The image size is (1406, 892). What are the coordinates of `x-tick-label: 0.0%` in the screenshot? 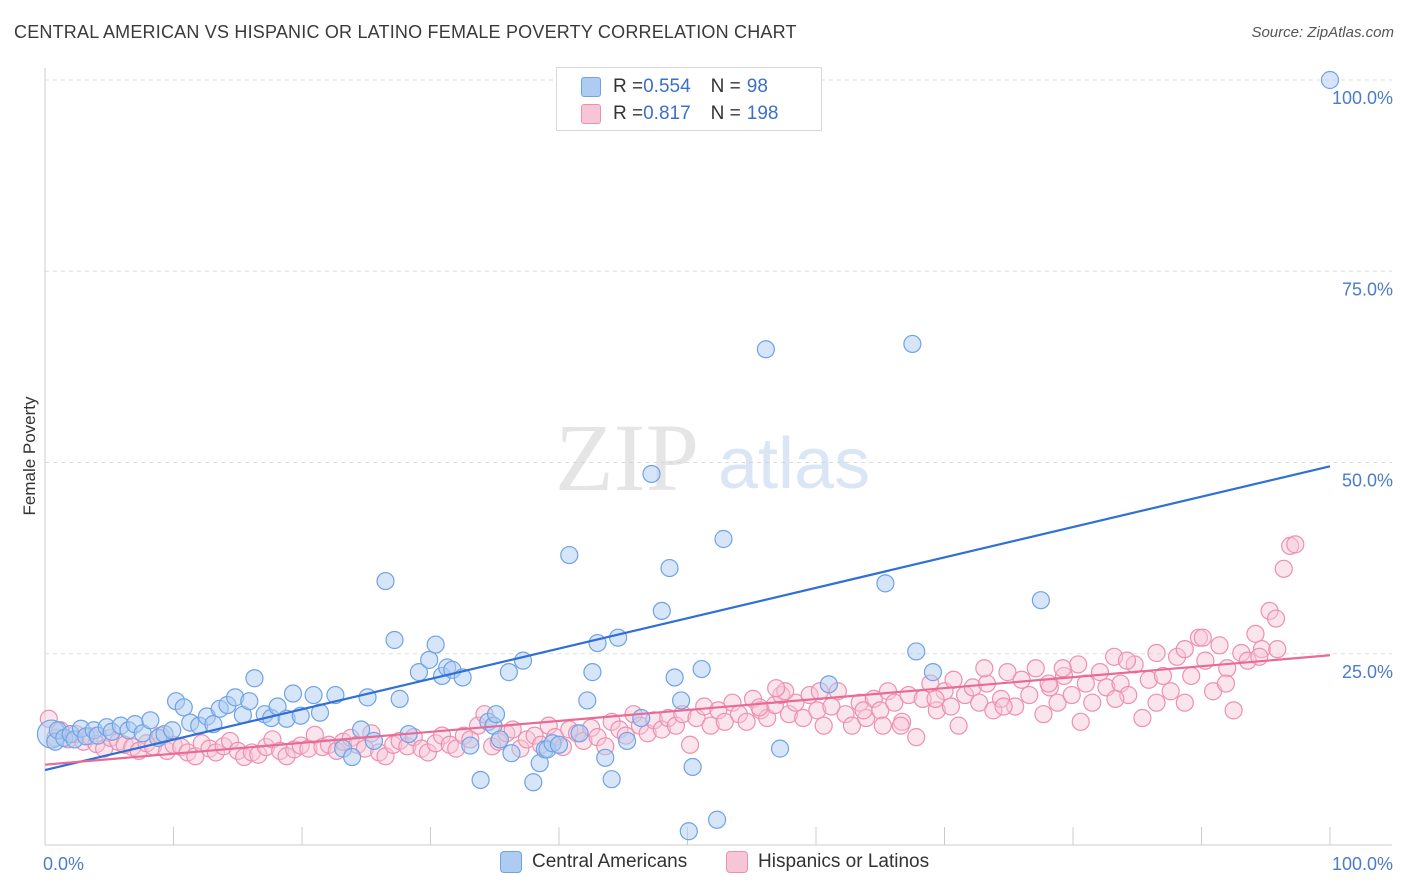 It's located at (63, 864).